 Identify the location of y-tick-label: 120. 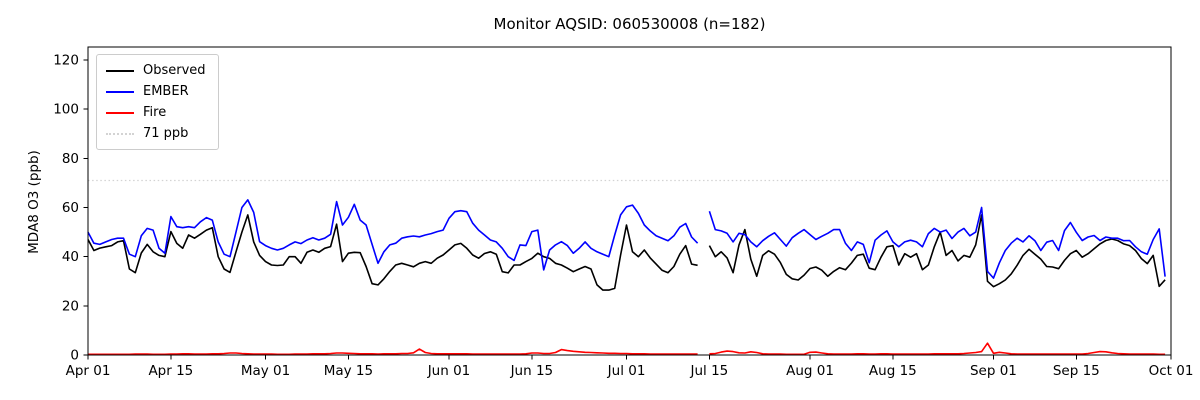
(66, 61).